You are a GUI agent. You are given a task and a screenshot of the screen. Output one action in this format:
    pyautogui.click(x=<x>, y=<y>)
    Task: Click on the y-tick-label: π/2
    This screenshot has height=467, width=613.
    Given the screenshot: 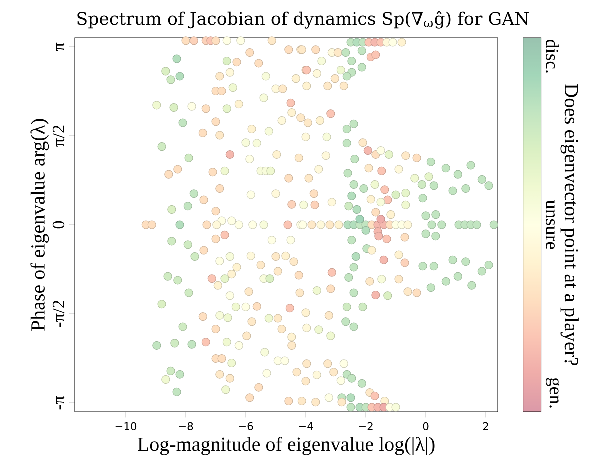 What is the action you would take?
    pyautogui.click(x=58, y=136)
    